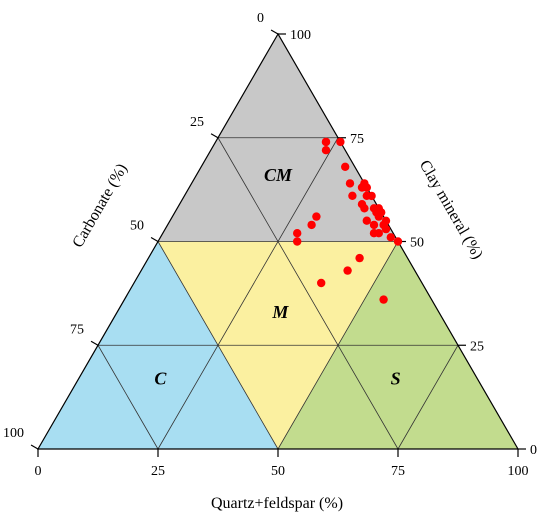 This screenshot has height=522, width=550. What do you see at coordinates (100, 206) in the screenshot?
I see `axis-title-left: Carbonate (%)` at bounding box center [100, 206].